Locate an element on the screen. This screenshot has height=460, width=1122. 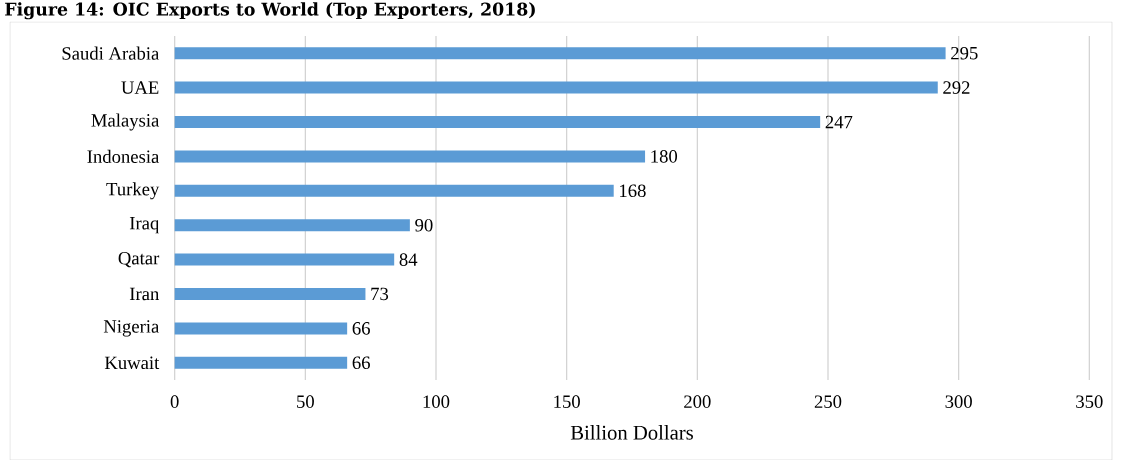
y-tick-label: Malaysia is located at coordinates (125, 122).